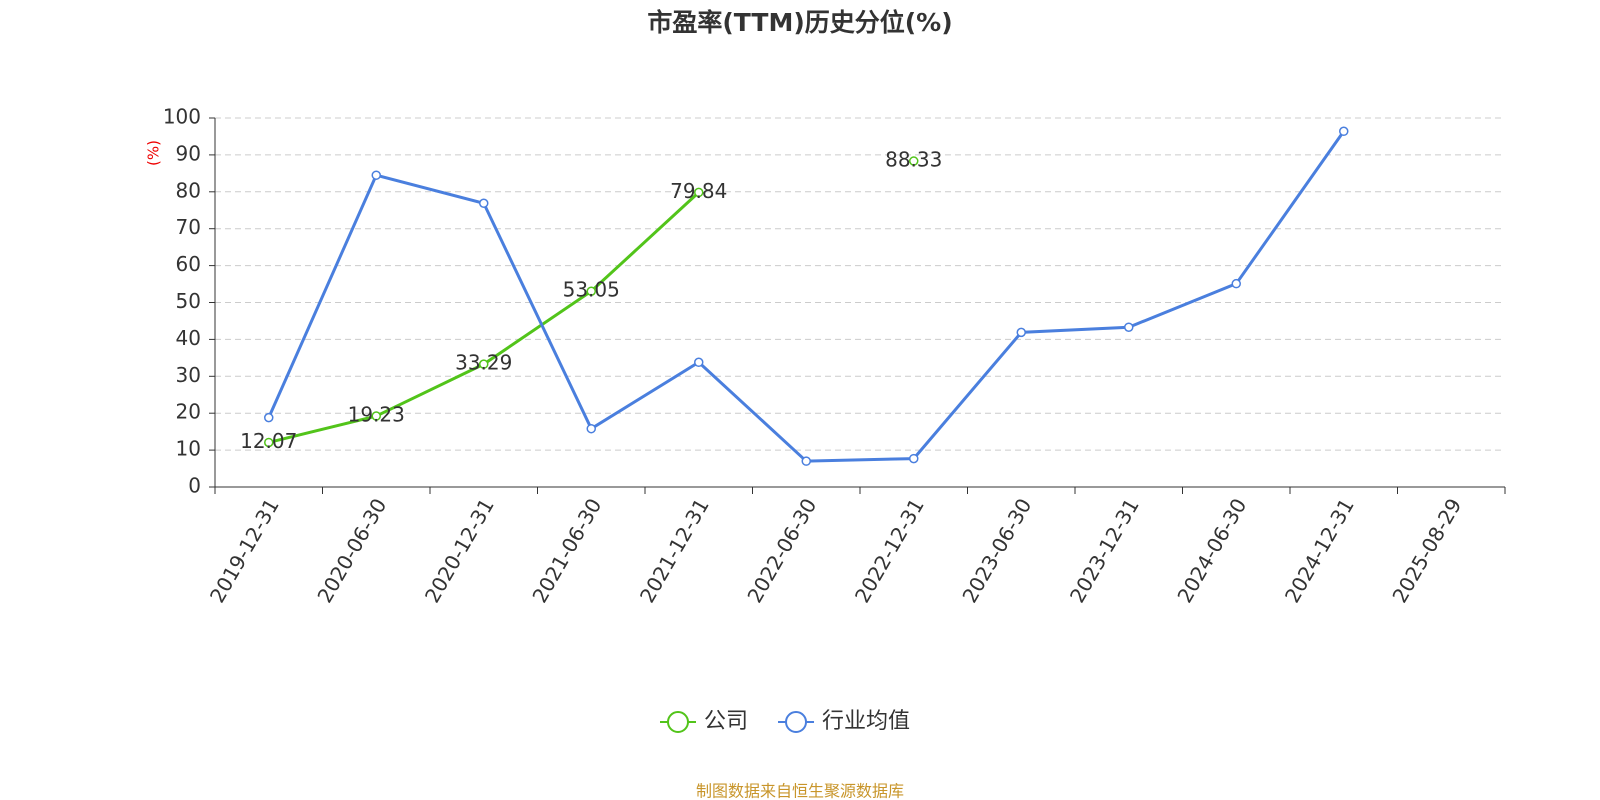 This screenshot has height=800, width=1600. I want to click on x-tick-label: 2024-06-30, so click(1211, 550).